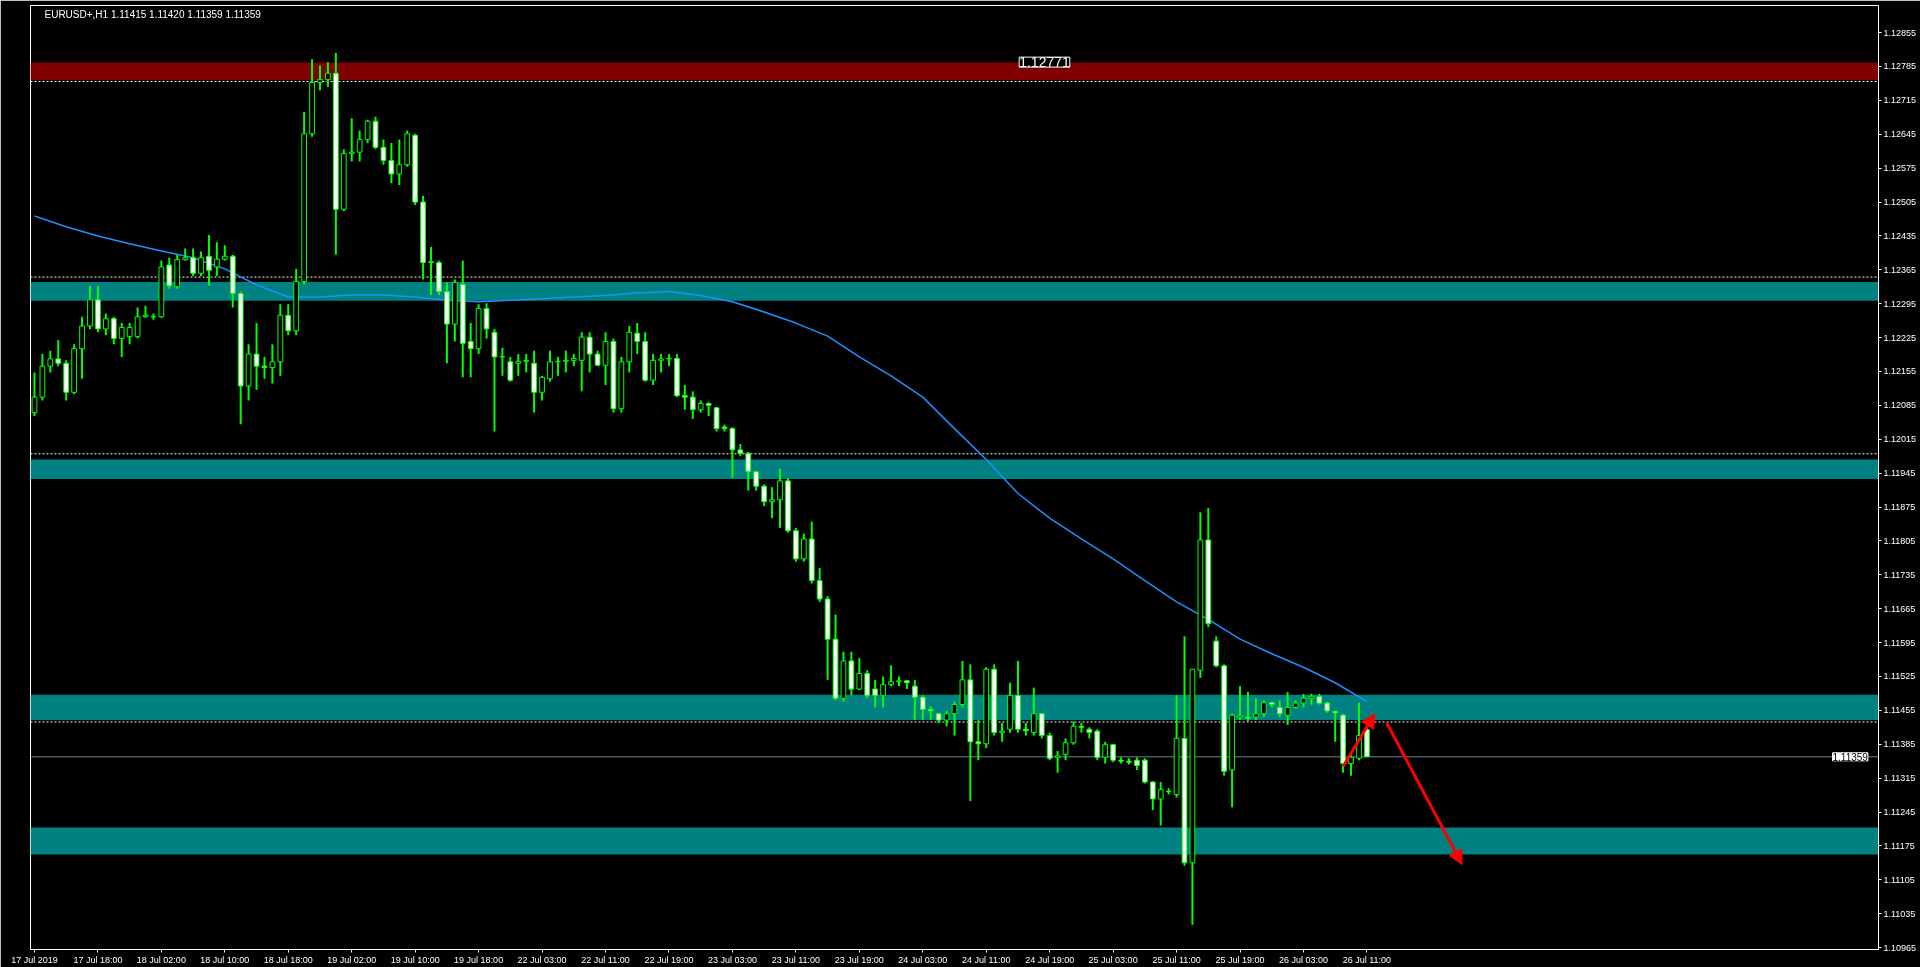  Describe the element at coordinates (1899, 913) in the screenshot. I see `y-tick-label: 1.11035` at that location.